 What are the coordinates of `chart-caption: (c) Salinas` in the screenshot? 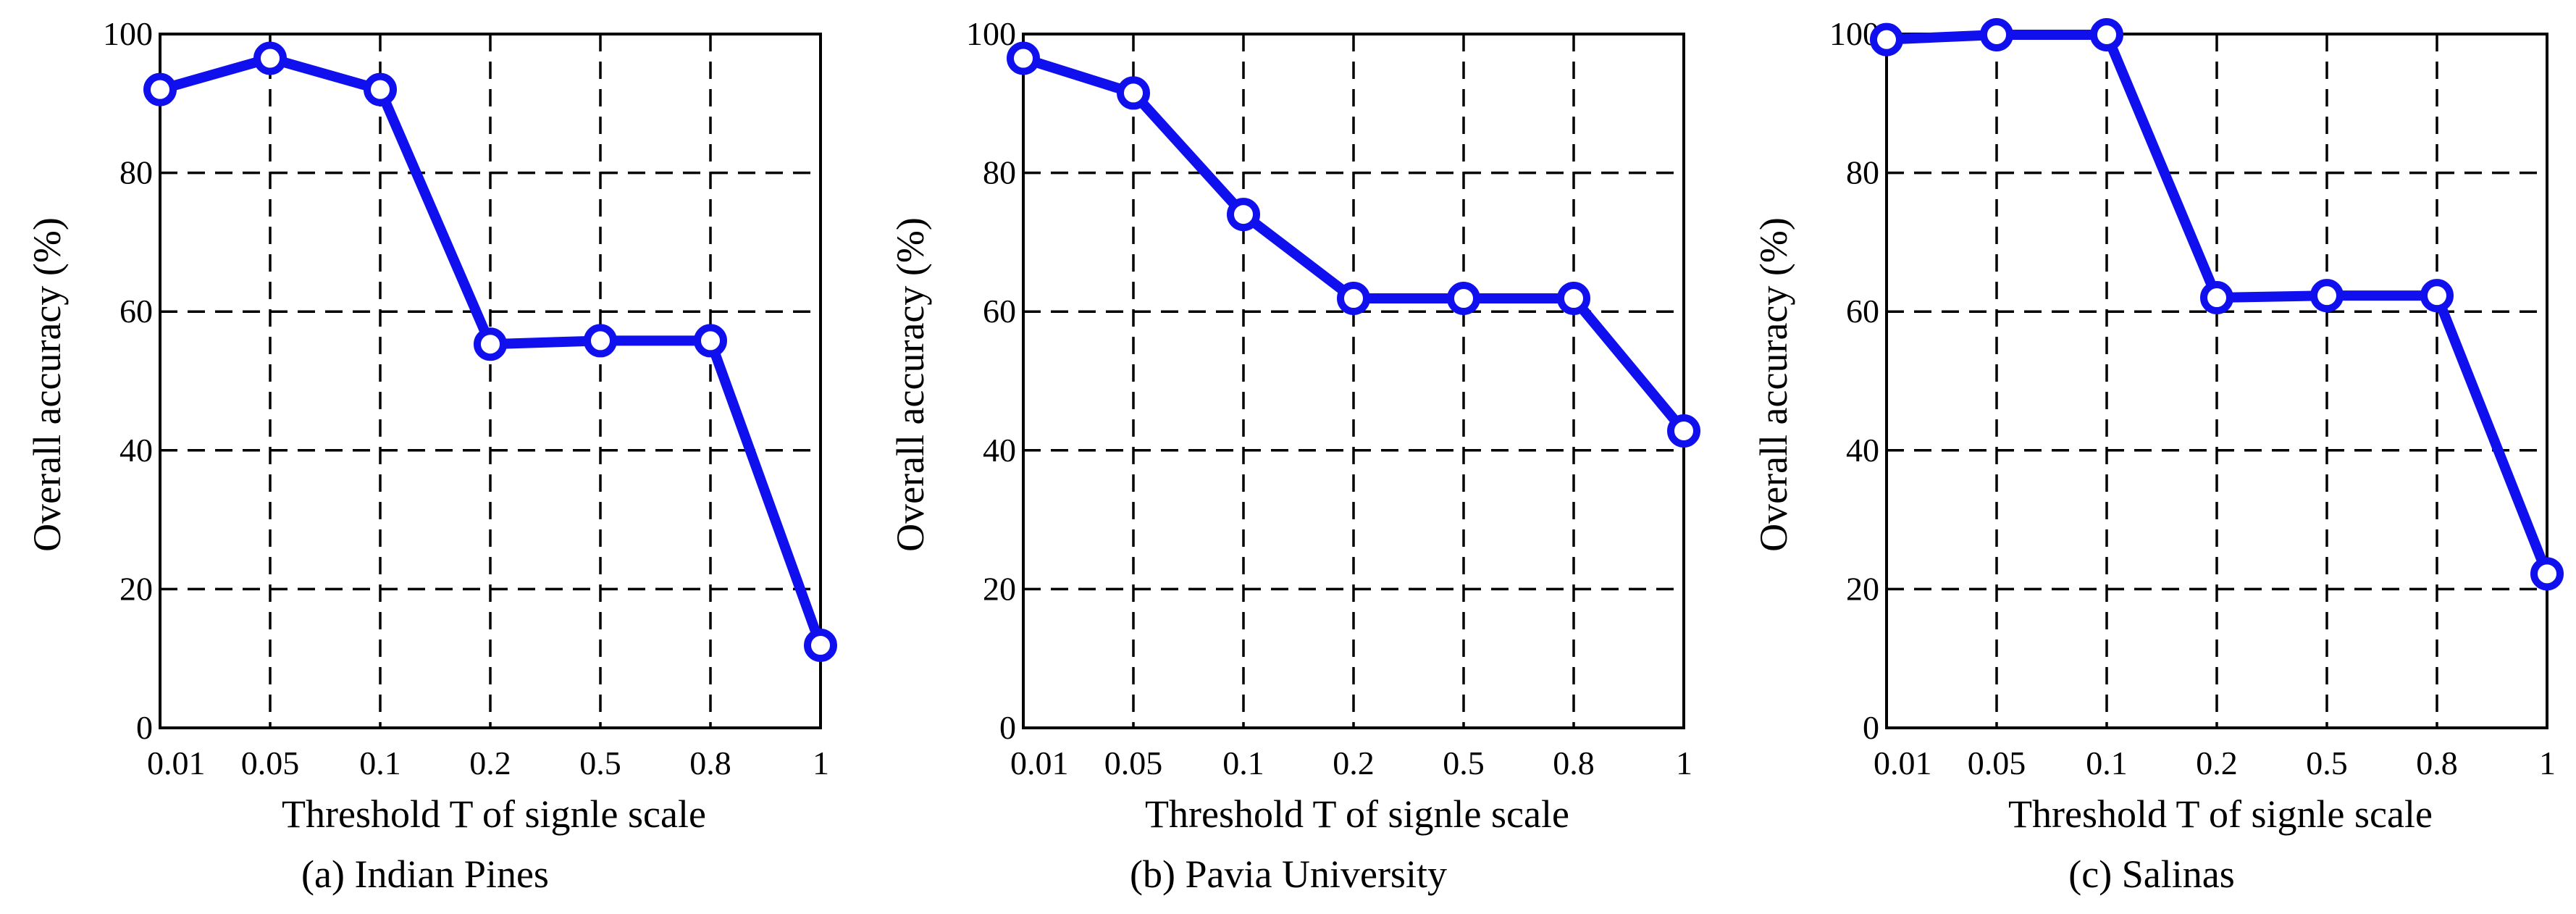 It's located at (2151, 874).